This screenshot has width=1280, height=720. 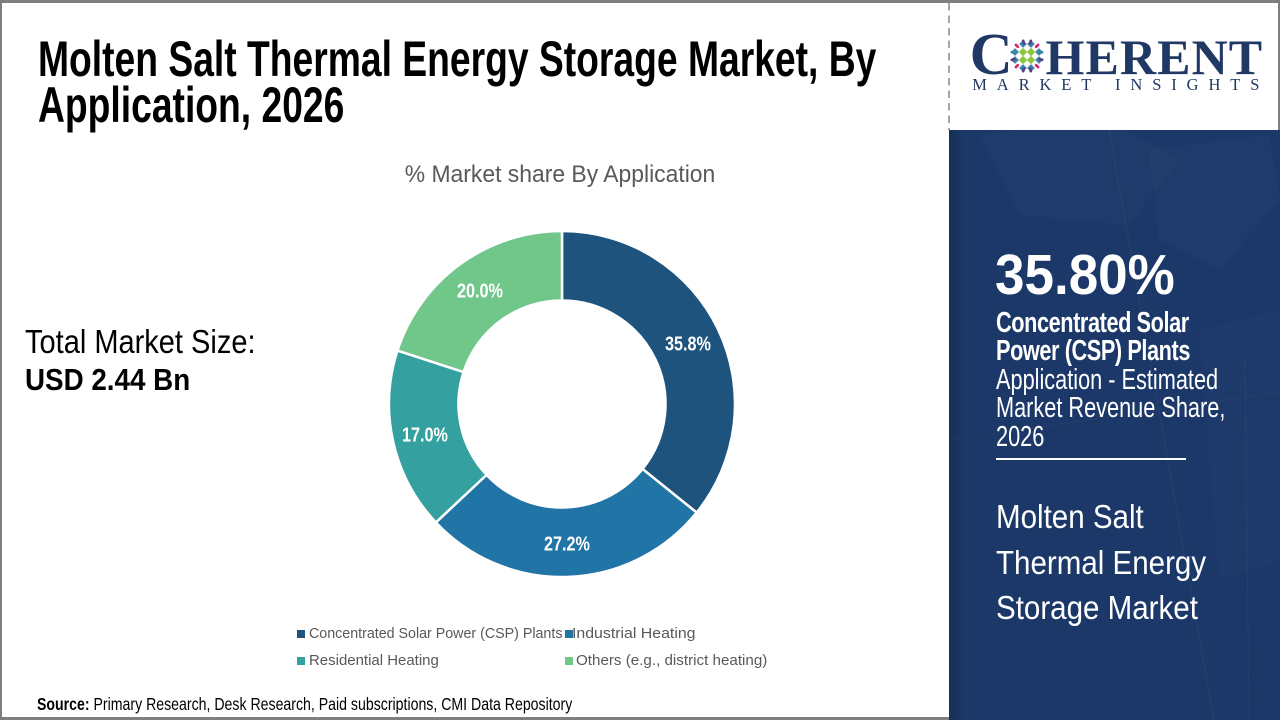 What do you see at coordinates (1091, 458) in the screenshot?
I see `panel-divider-rule` at bounding box center [1091, 458].